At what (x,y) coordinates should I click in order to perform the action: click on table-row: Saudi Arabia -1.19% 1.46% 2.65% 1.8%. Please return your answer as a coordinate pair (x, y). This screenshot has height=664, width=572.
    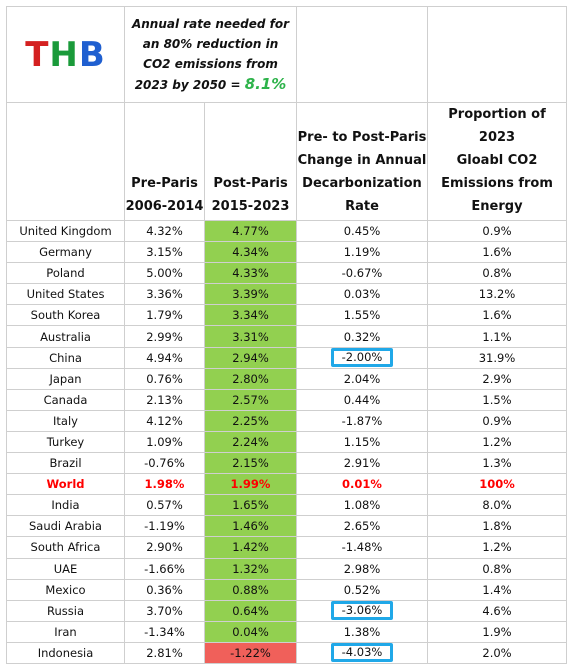
    Looking at the image, I should click on (286, 526).